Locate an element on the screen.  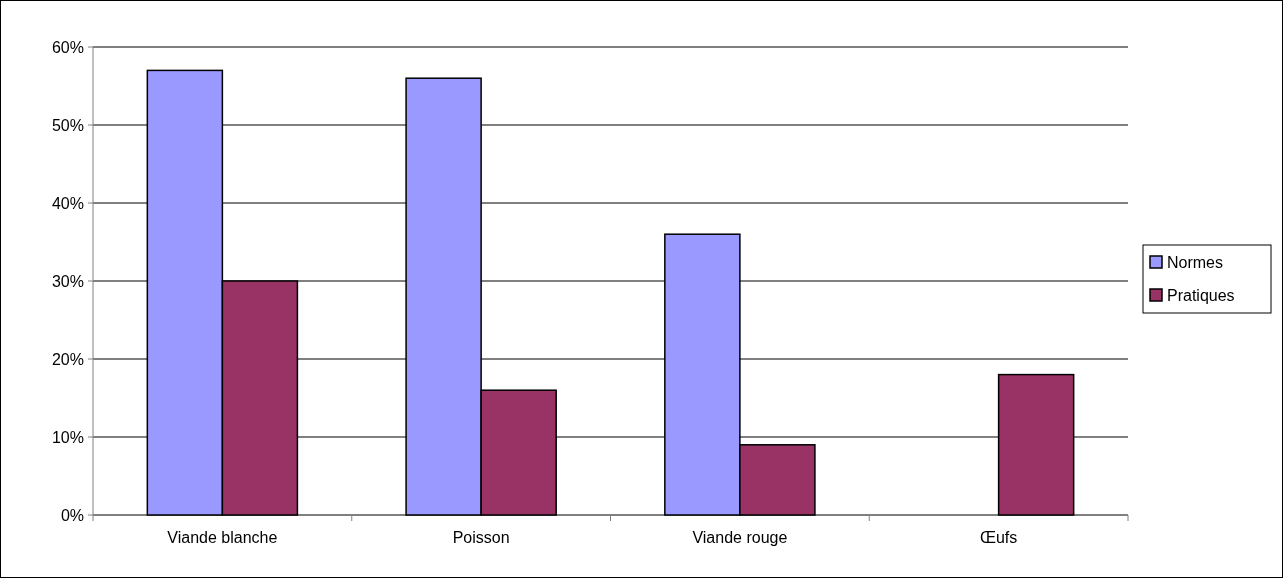
legend-label: Normes is located at coordinates (1195, 262).